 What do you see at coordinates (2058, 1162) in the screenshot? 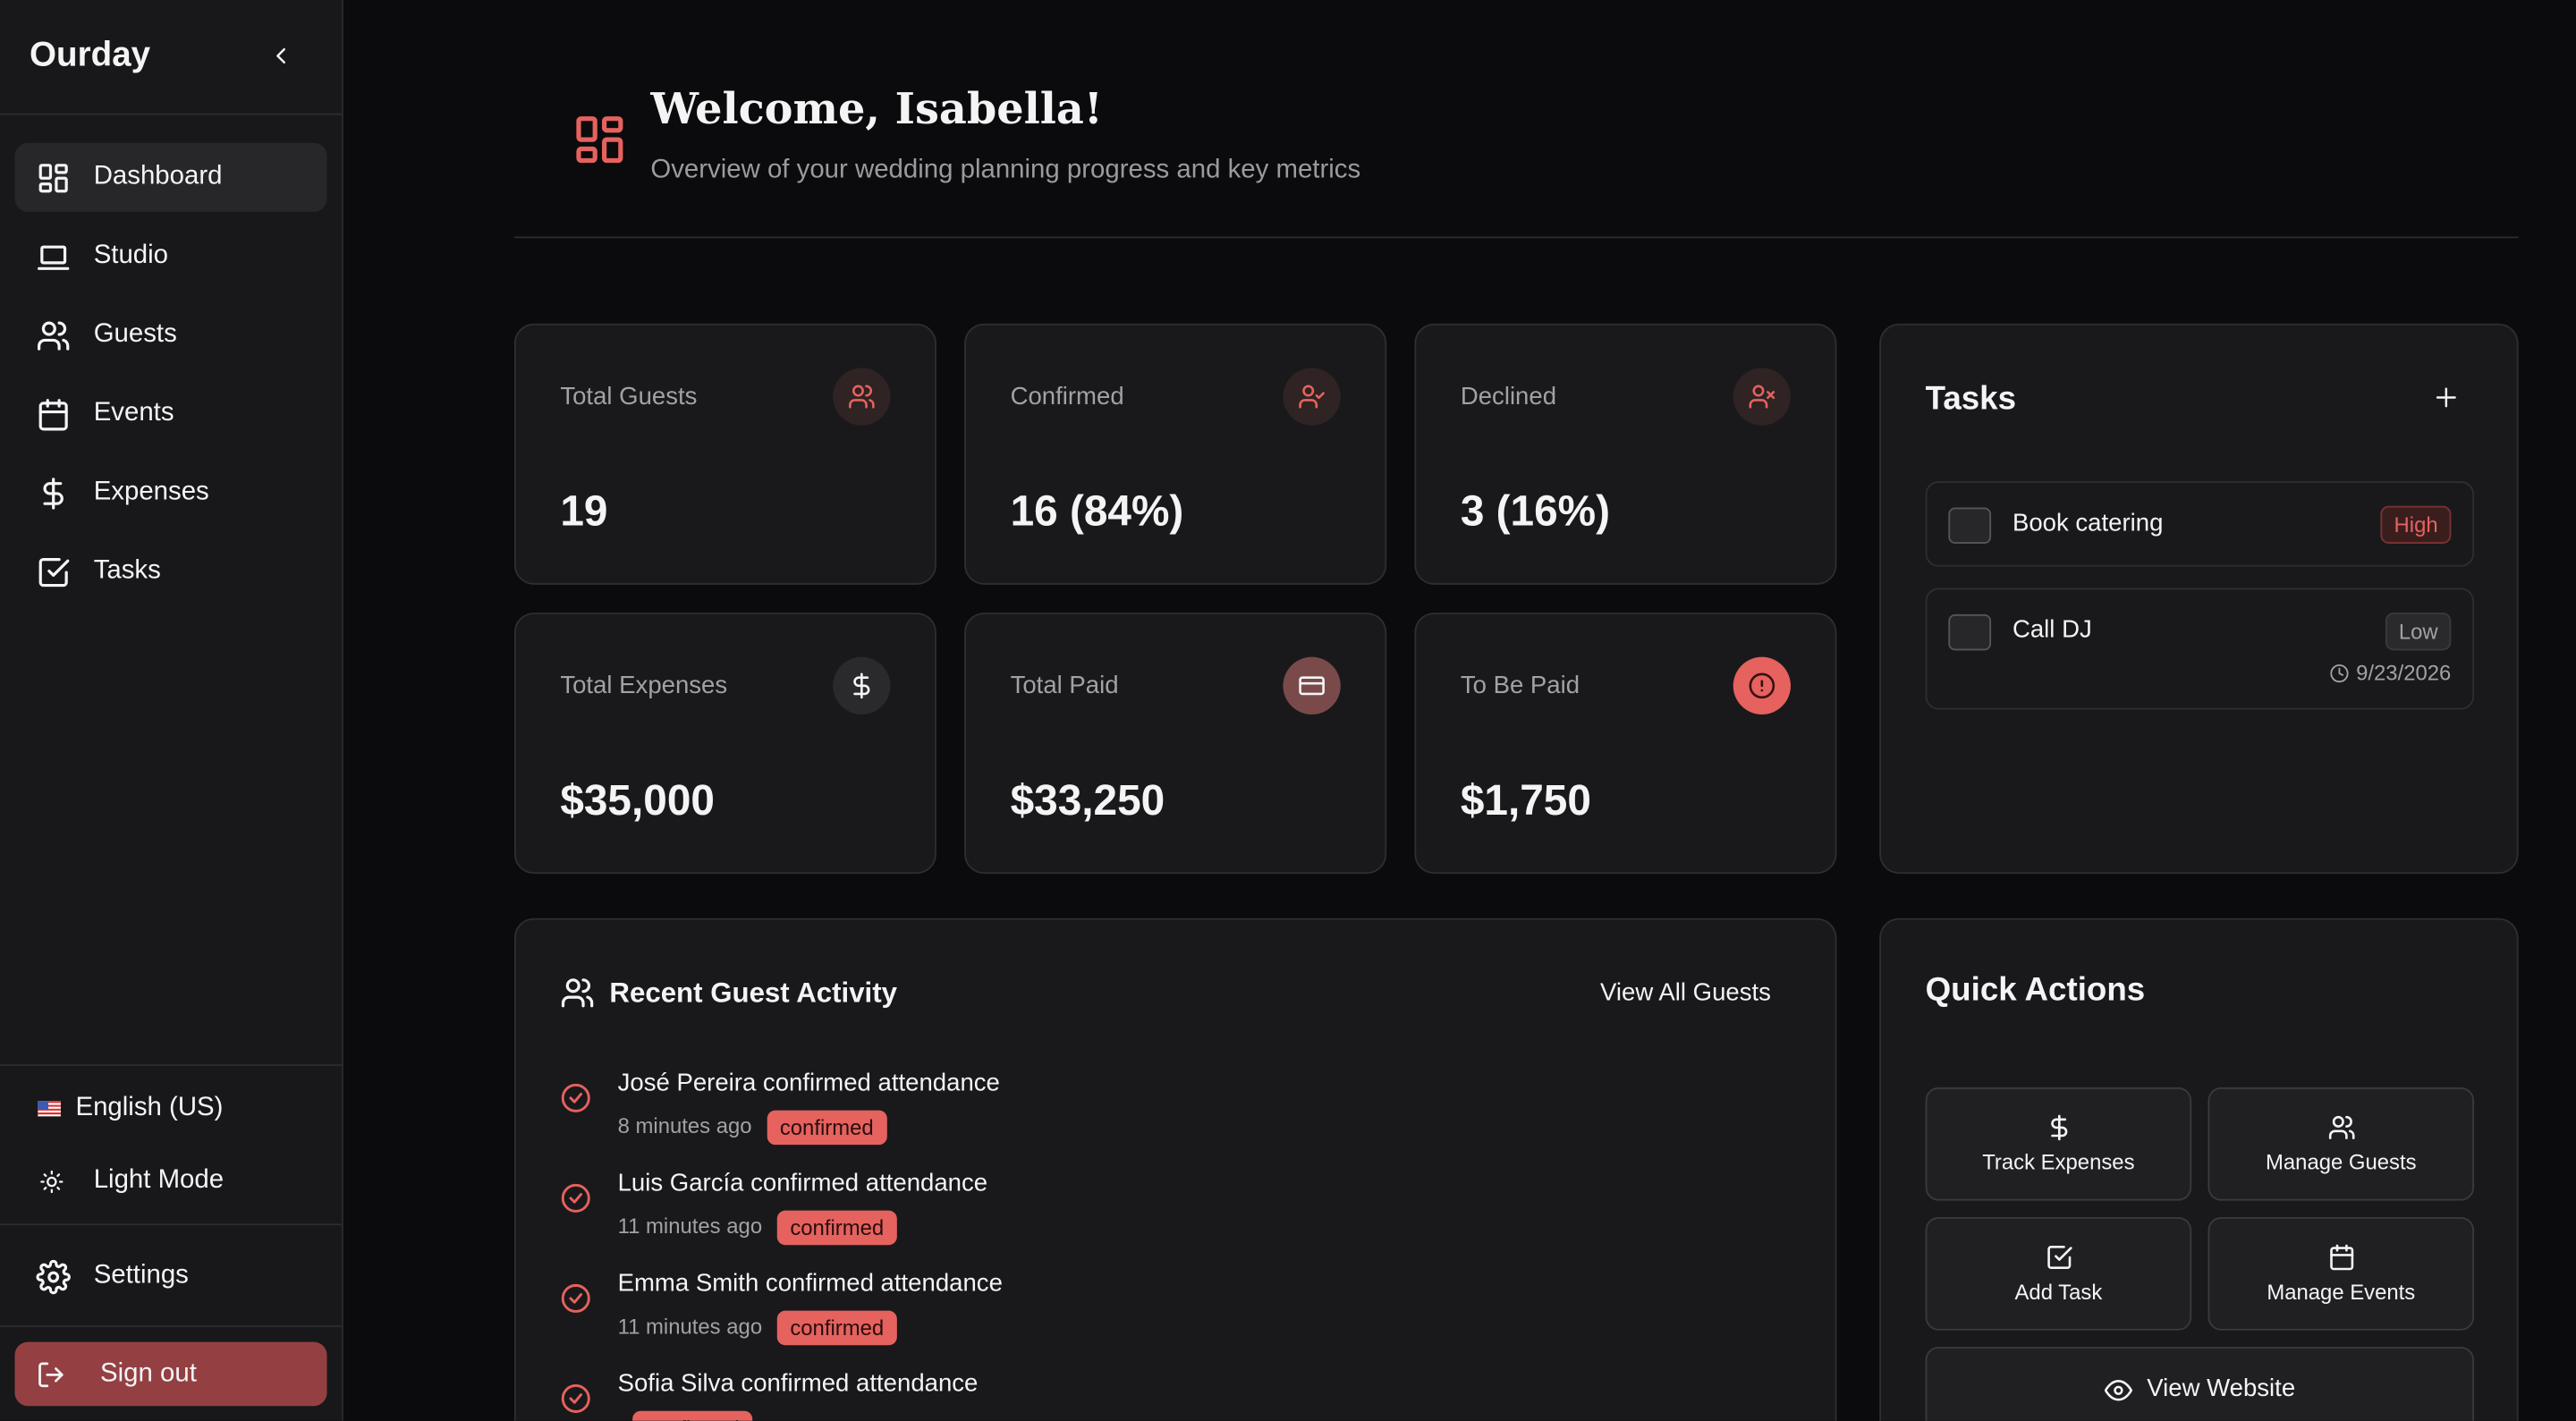
I see `action-label: Track Expenses` at bounding box center [2058, 1162].